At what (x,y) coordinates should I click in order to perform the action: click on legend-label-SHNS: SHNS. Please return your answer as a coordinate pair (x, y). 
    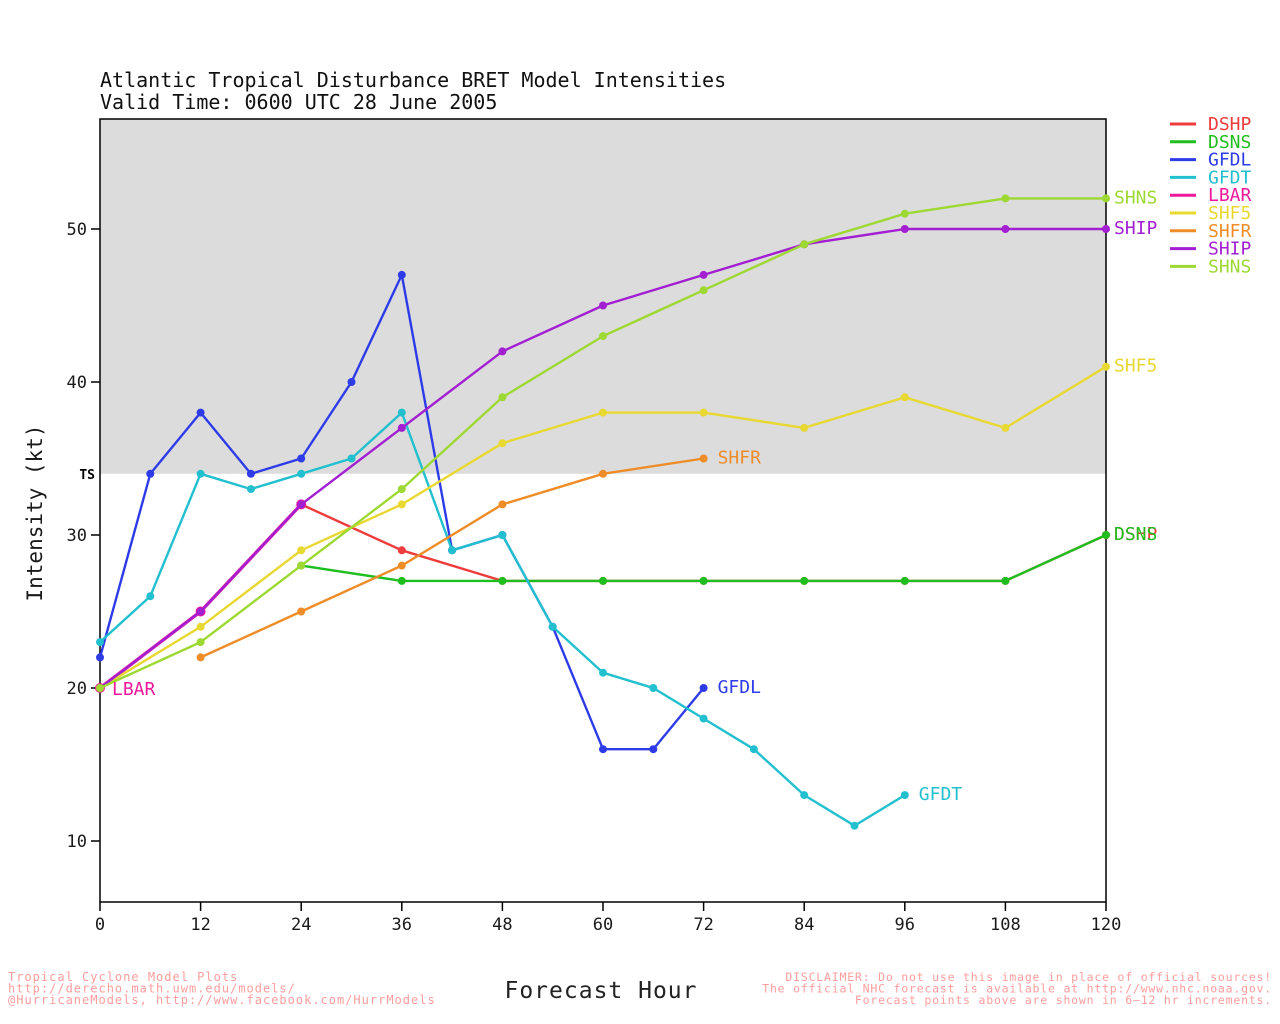
    Looking at the image, I should click on (1229, 266).